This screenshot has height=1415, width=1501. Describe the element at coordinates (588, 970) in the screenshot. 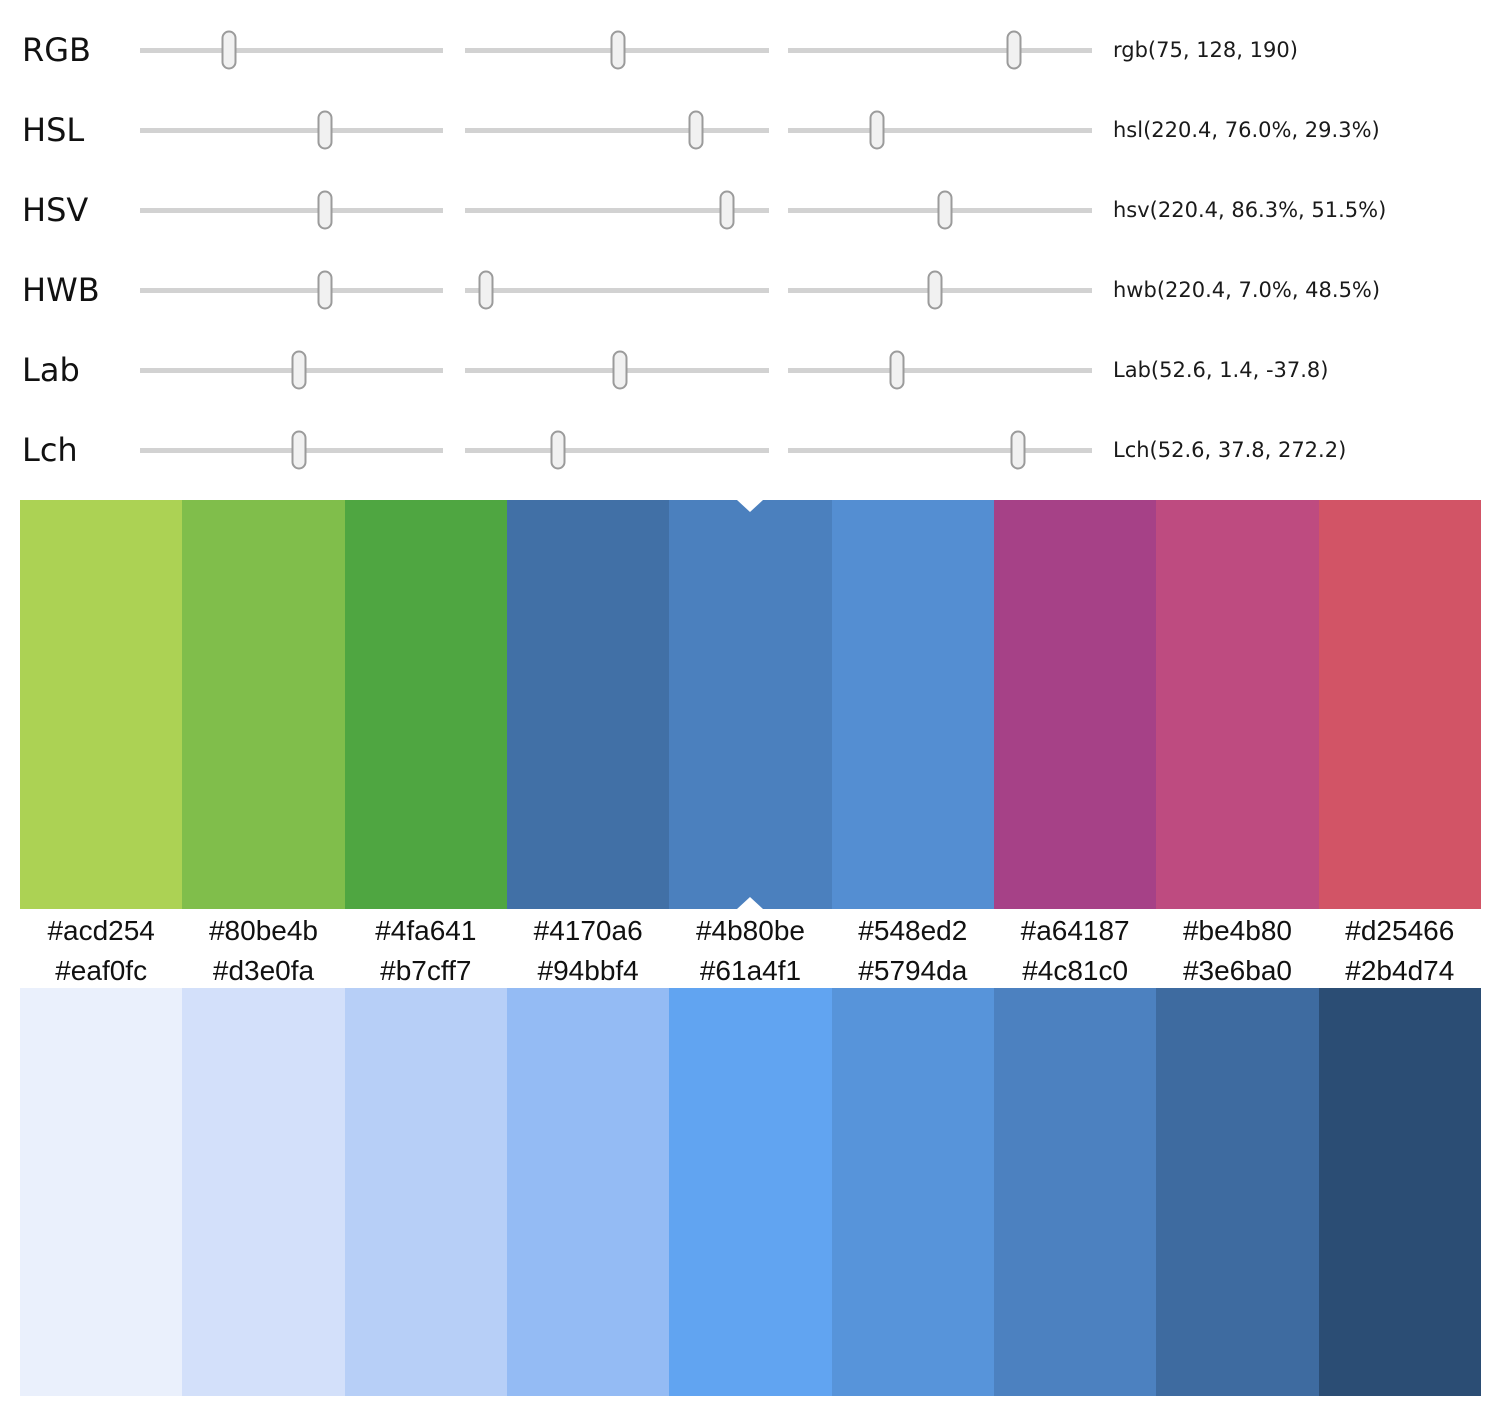

I see `hex-code-label: #94bbf4` at that location.